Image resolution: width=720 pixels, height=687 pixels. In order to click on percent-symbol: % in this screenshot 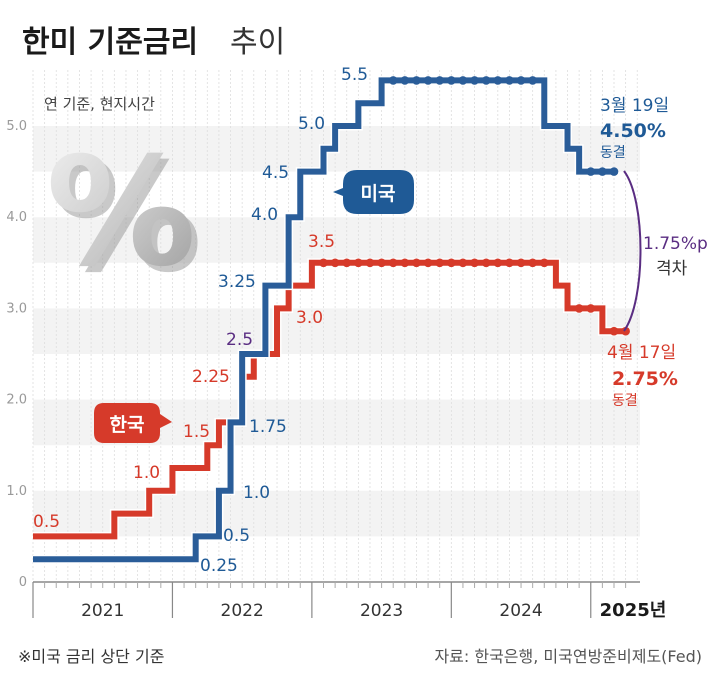, I will do `click(121, 213)`.